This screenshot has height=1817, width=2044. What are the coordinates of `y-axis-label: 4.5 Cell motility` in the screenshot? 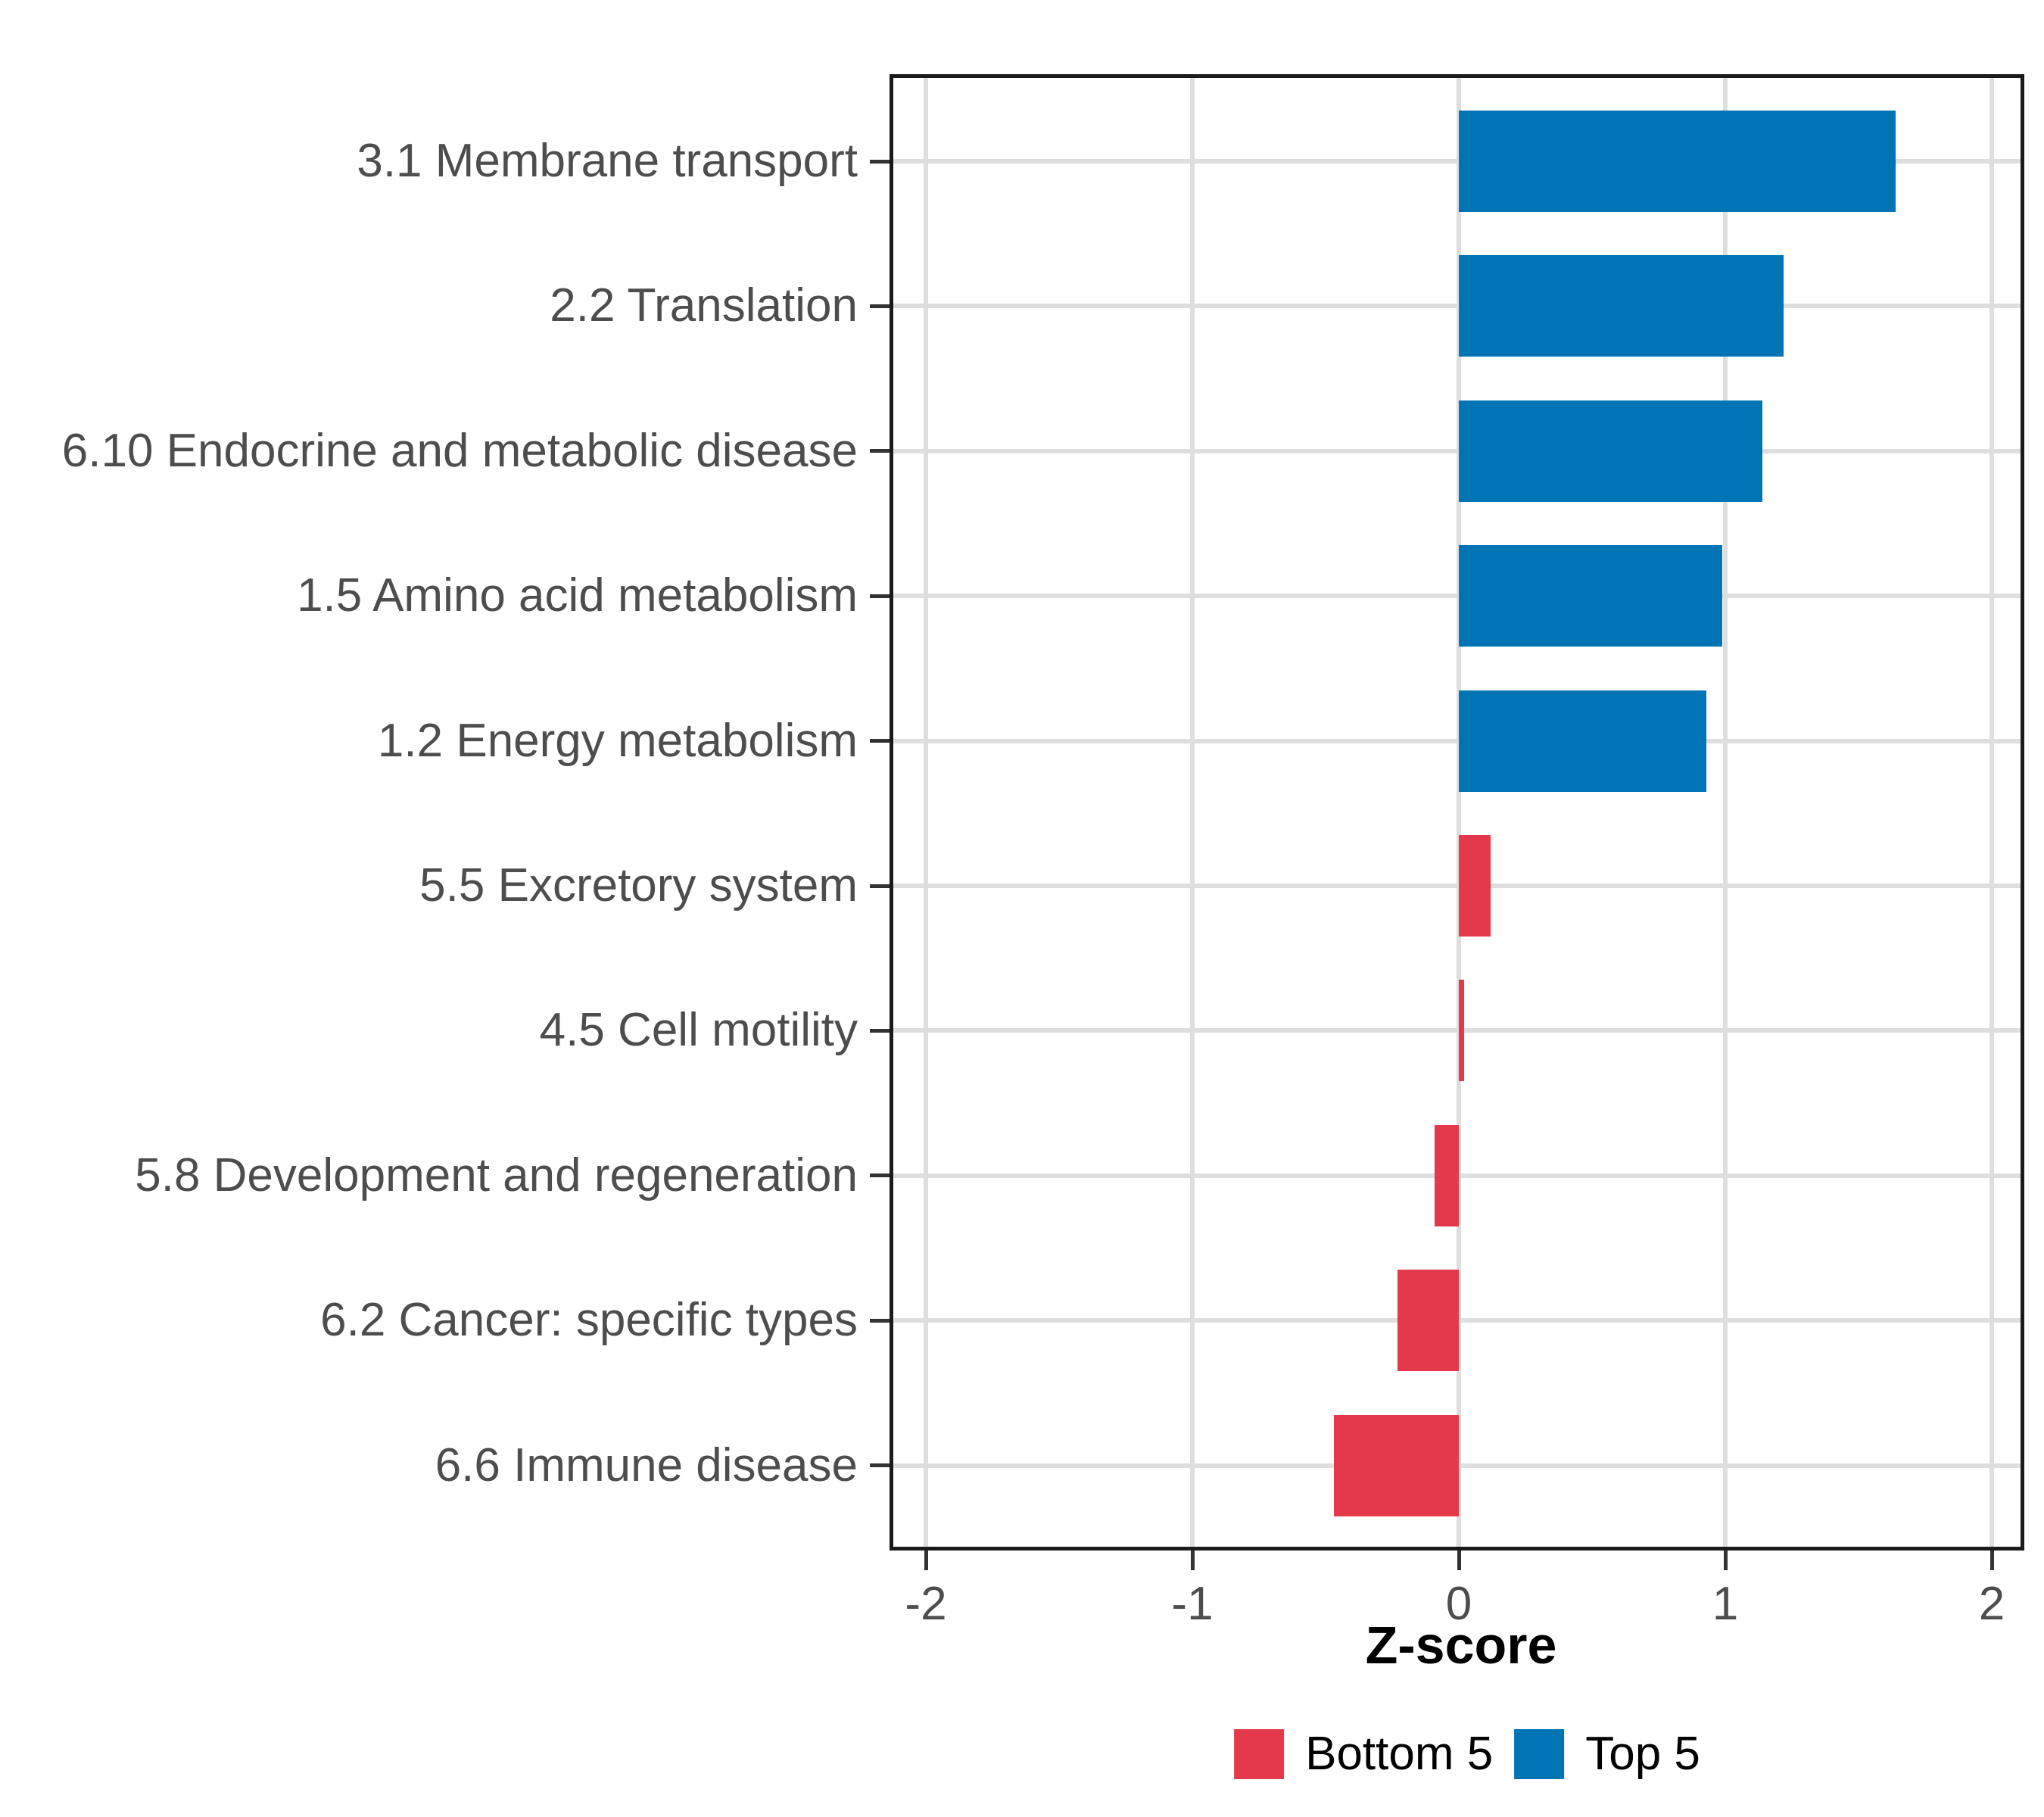 It's located at (698, 1030).